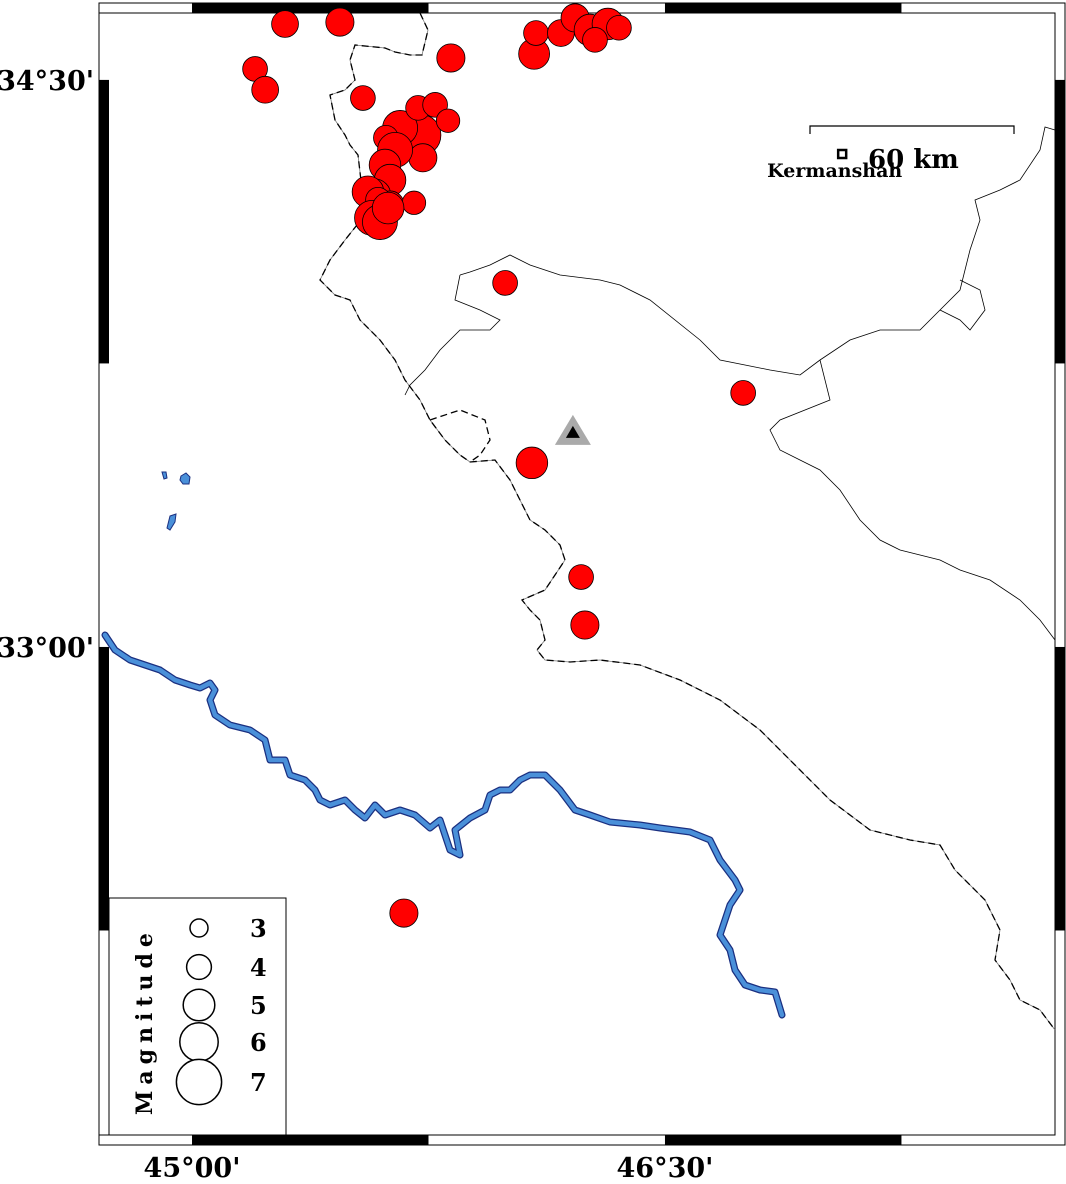 The image size is (1066, 1184). What do you see at coordinates (834, 171) in the screenshot?
I see `city-label: Kermanshah` at bounding box center [834, 171].